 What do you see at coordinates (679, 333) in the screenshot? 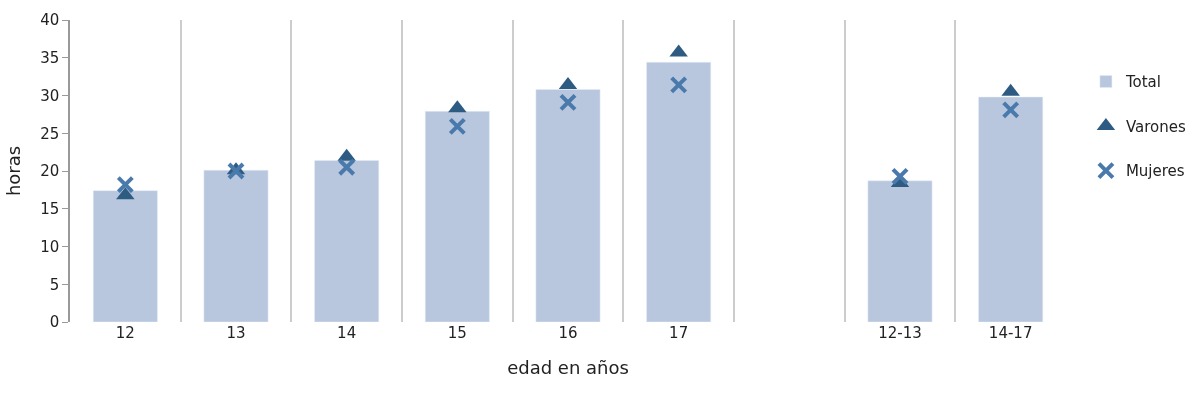
I see `x-tick-label: 17` at bounding box center [679, 333].